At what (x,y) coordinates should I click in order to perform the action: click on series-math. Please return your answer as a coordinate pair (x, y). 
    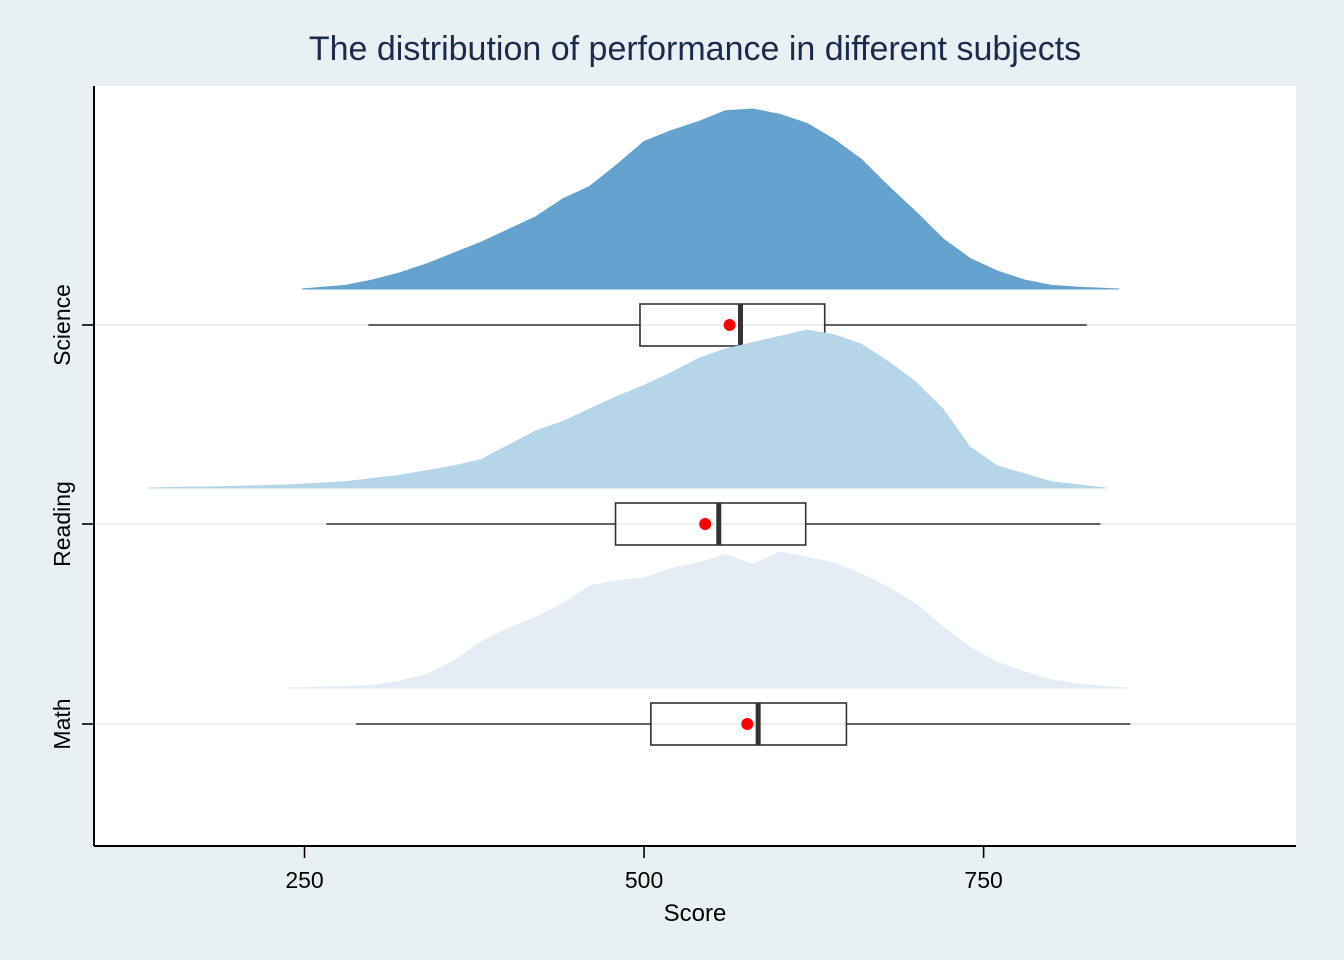
    Looking at the image, I should click on (708, 648).